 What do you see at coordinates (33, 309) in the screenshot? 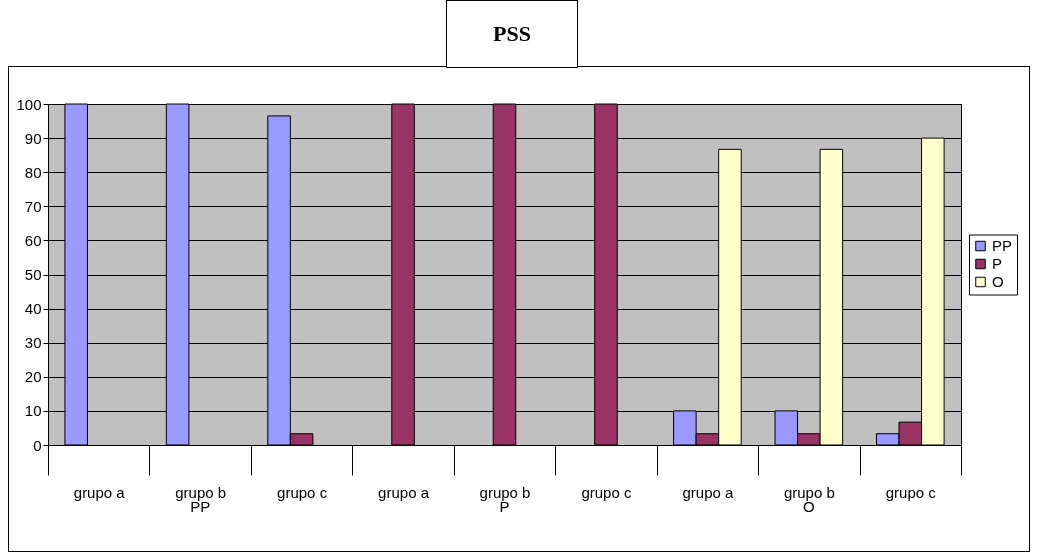
I see `y-tick-label: 40` at bounding box center [33, 309].